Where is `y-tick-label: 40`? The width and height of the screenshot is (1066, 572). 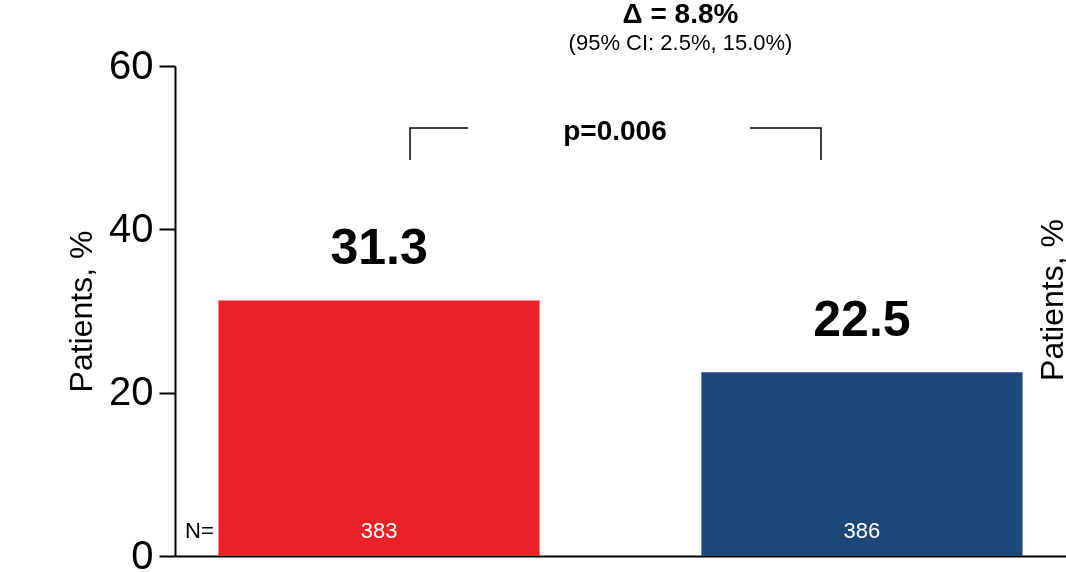 y-tick-label: 40 is located at coordinates (131, 227).